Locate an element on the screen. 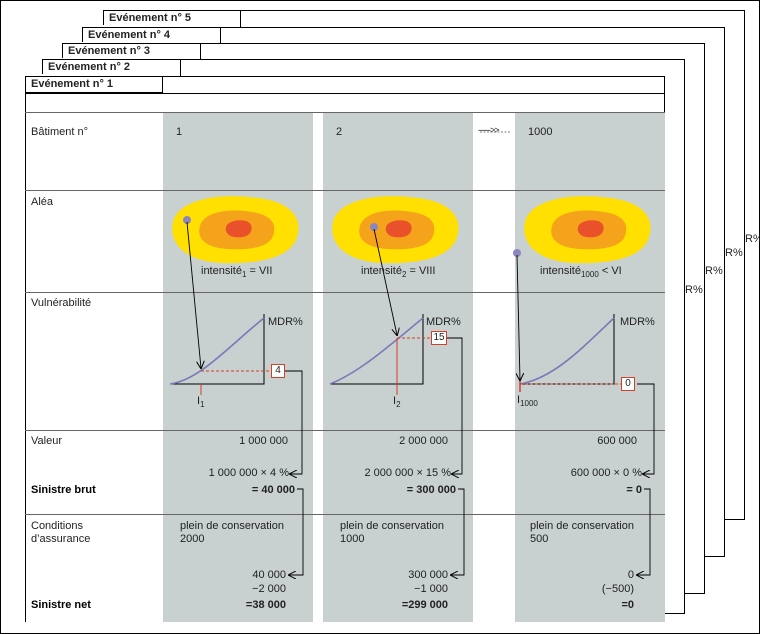 Image resolution: width=760 pixels, height=634 pixels. conditions-2-line-1: plein de conservation is located at coordinates (392, 526).